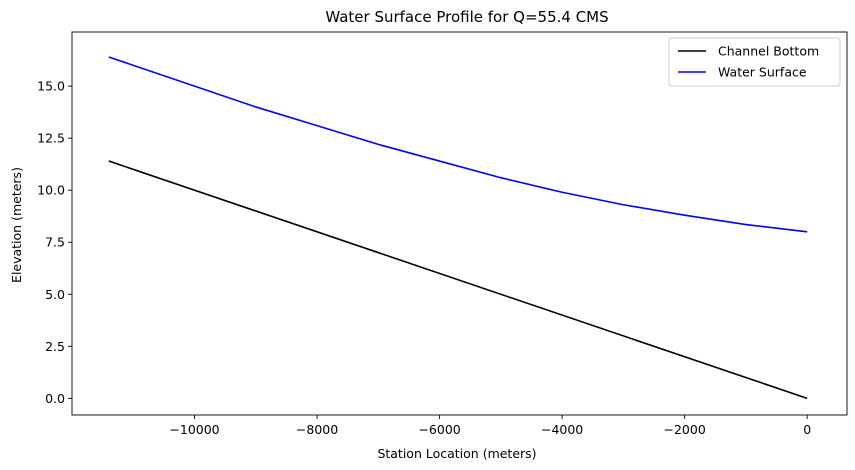  I want to click on y-axis-label: Elevation (meters), so click(16, 225).